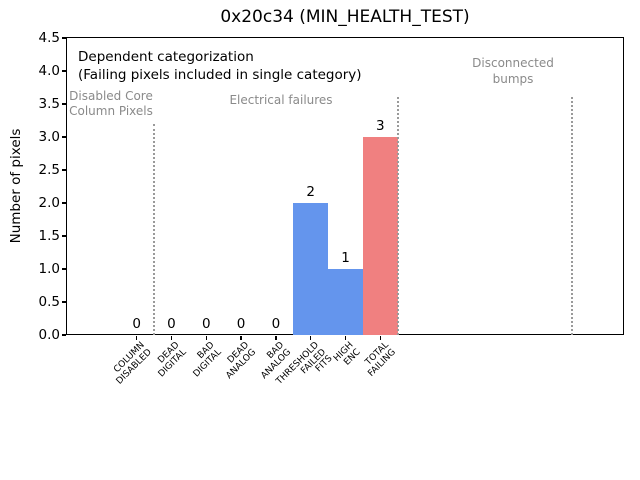 Image resolution: width=640 pixels, height=480 pixels. I want to click on y-tick-label: 2.5, so click(49, 170).